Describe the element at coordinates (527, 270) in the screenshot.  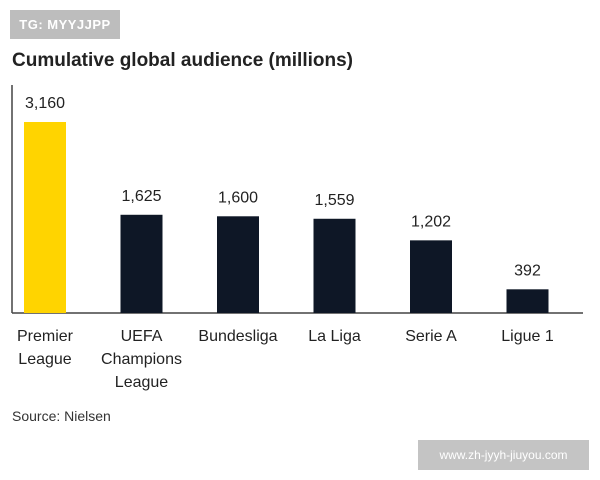
I see `value-label-5: 392` at that location.